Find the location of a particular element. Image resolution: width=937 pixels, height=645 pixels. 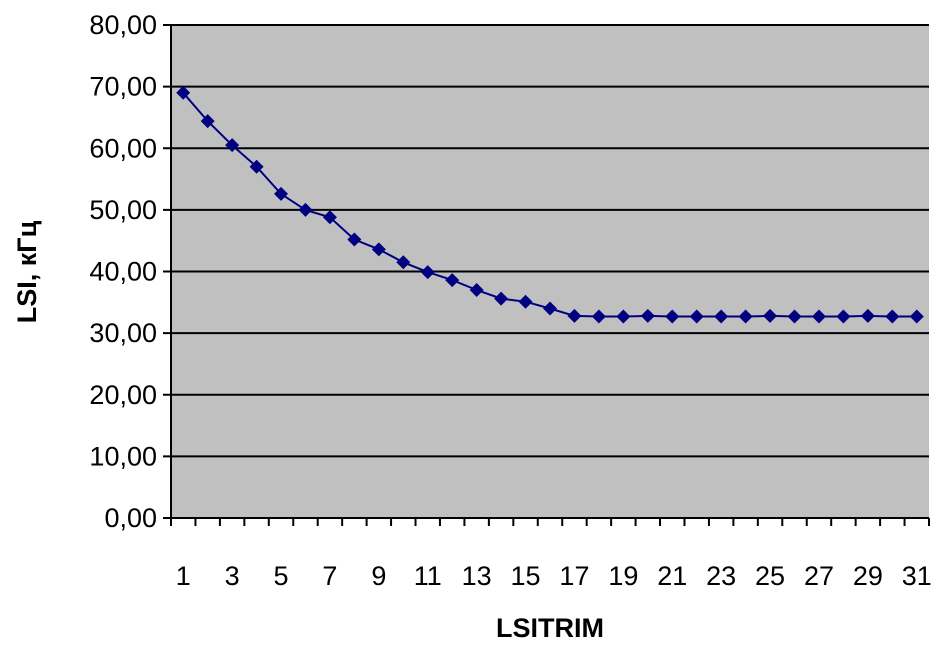

y-tick-label: 60,00 is located at coordinates (123, 148).